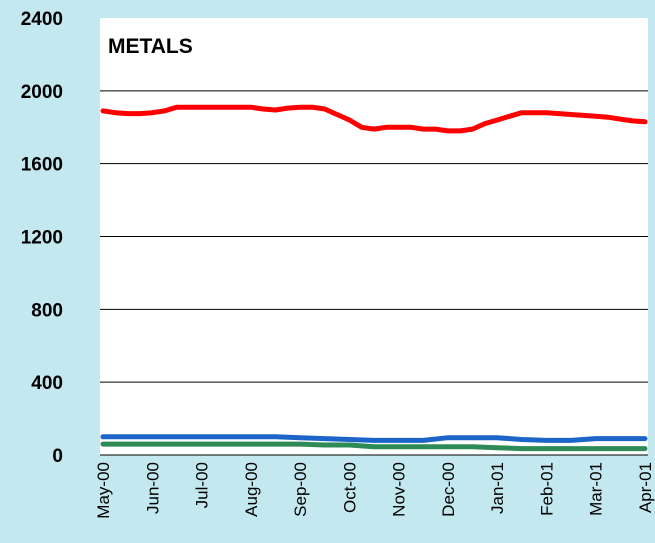  Describe the element at coordinates (42, 165) in the screenshot. I see `y-tick-label: 1600` at that location.